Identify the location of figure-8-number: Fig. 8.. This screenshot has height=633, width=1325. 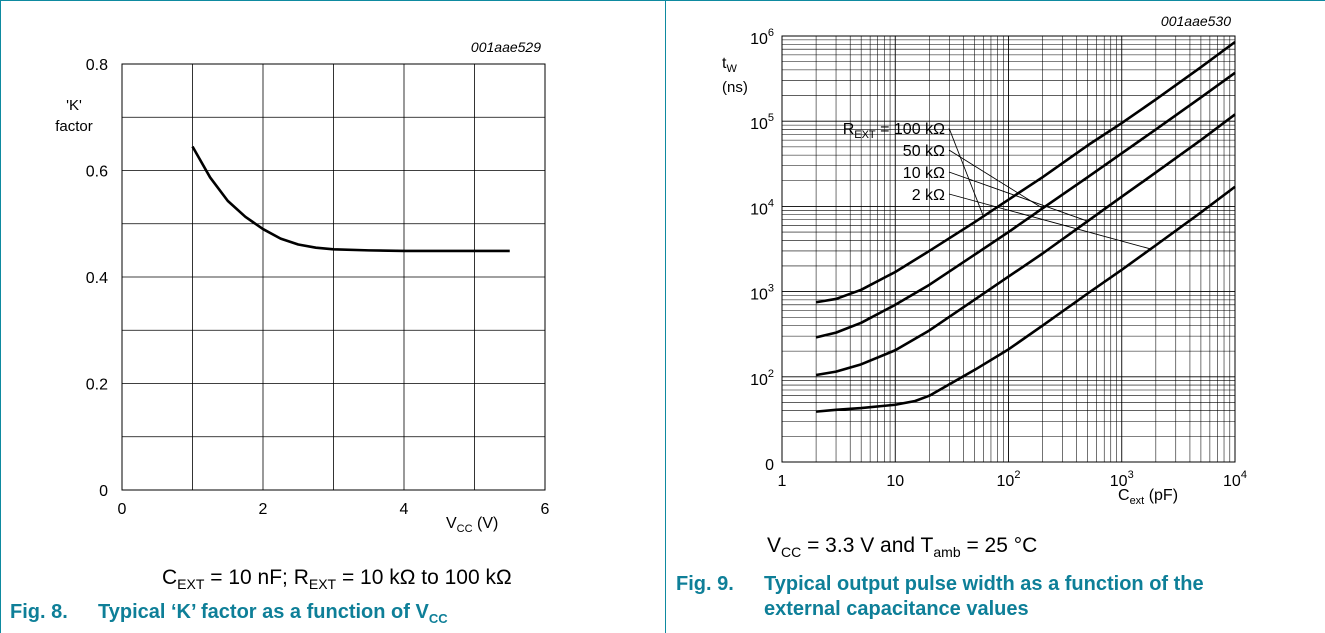
(39, 612).